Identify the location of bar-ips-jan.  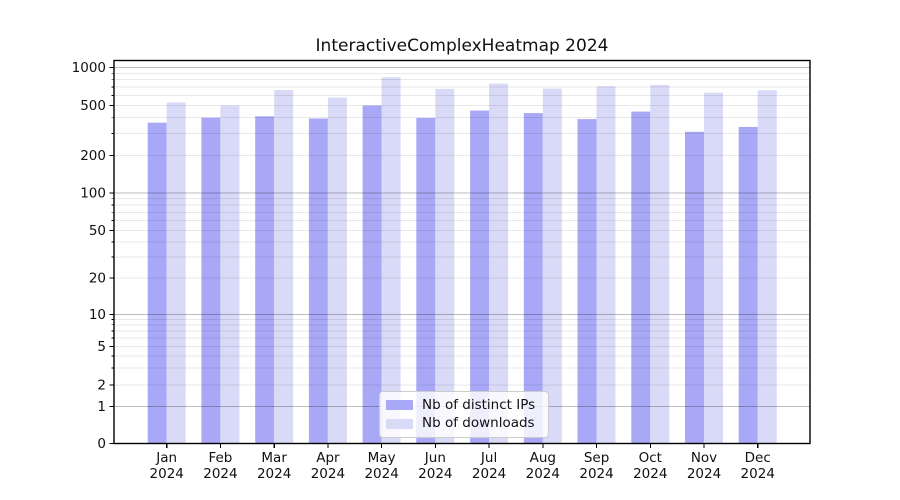
(157, 283).